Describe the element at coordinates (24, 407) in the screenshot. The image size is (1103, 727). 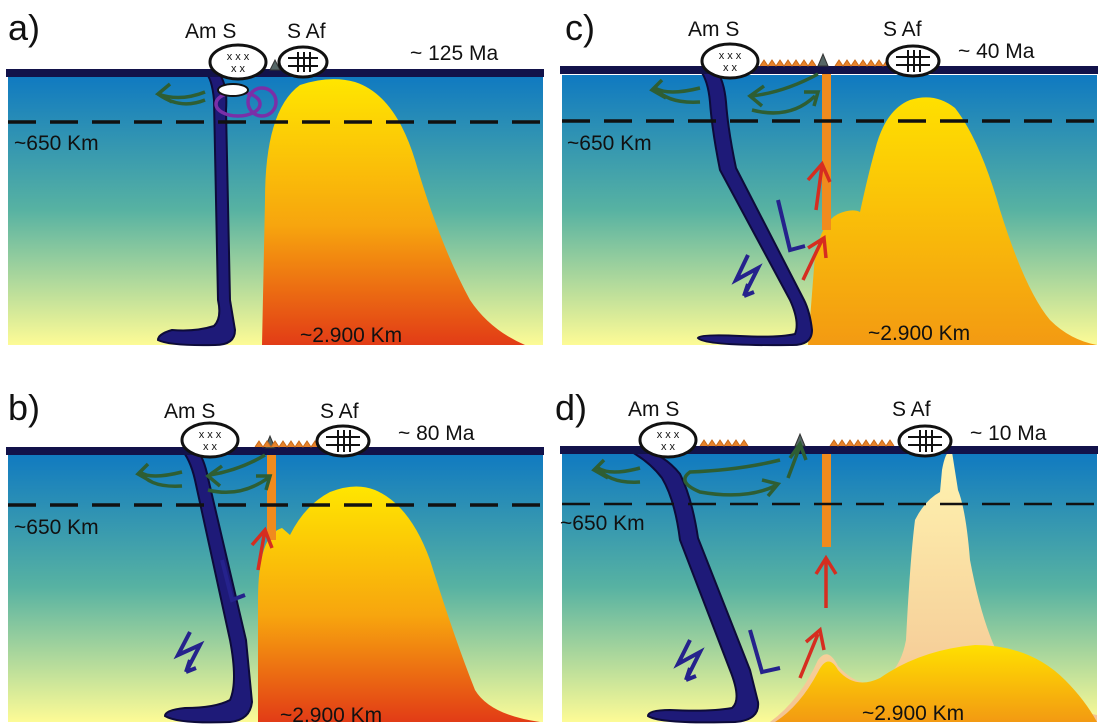
I see `panel-letter: b)` at that location.